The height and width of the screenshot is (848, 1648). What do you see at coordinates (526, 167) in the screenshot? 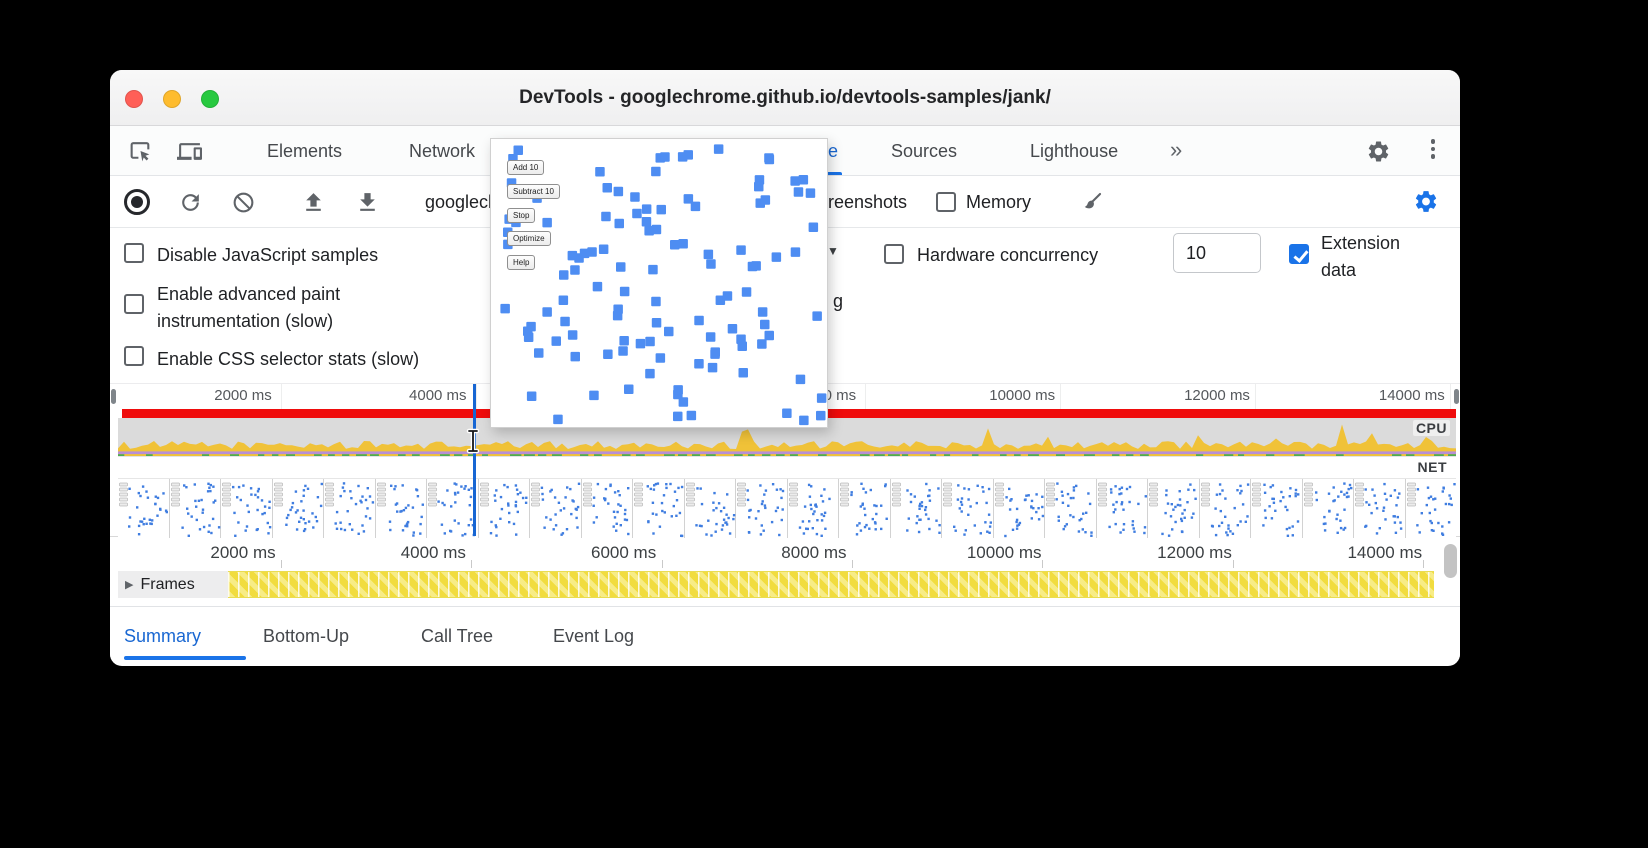
I see `page-button-add-10: Add 10` at bounding box center [526, 167].